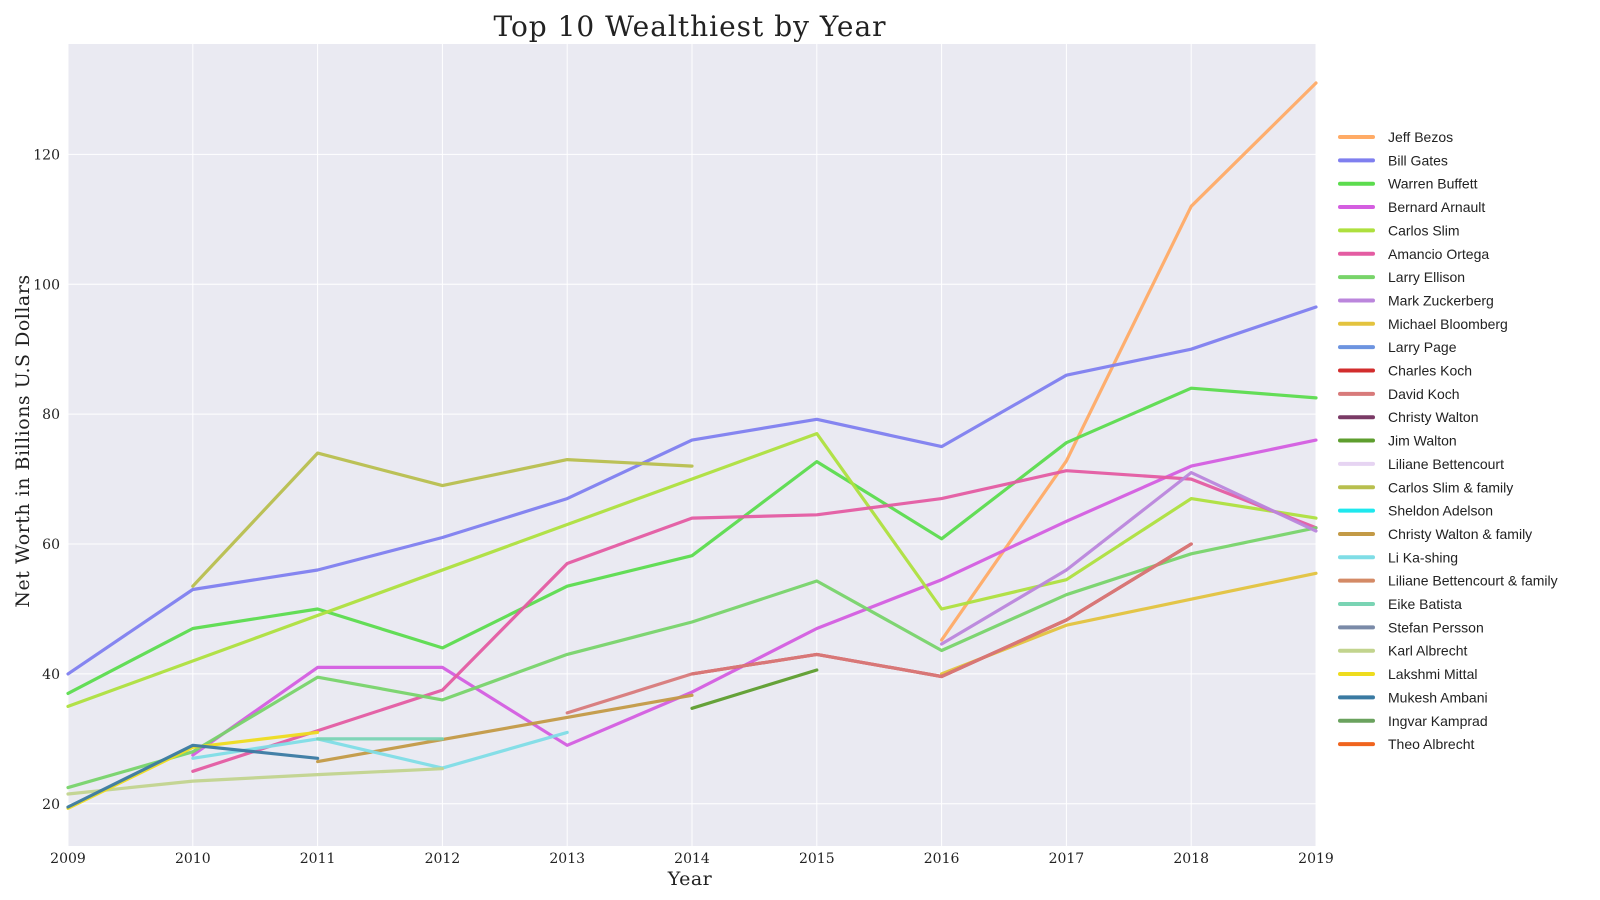  Describe the element at coordinates (193, 859) in the screenshot. I see `x-tick-label: 2010` at that location.